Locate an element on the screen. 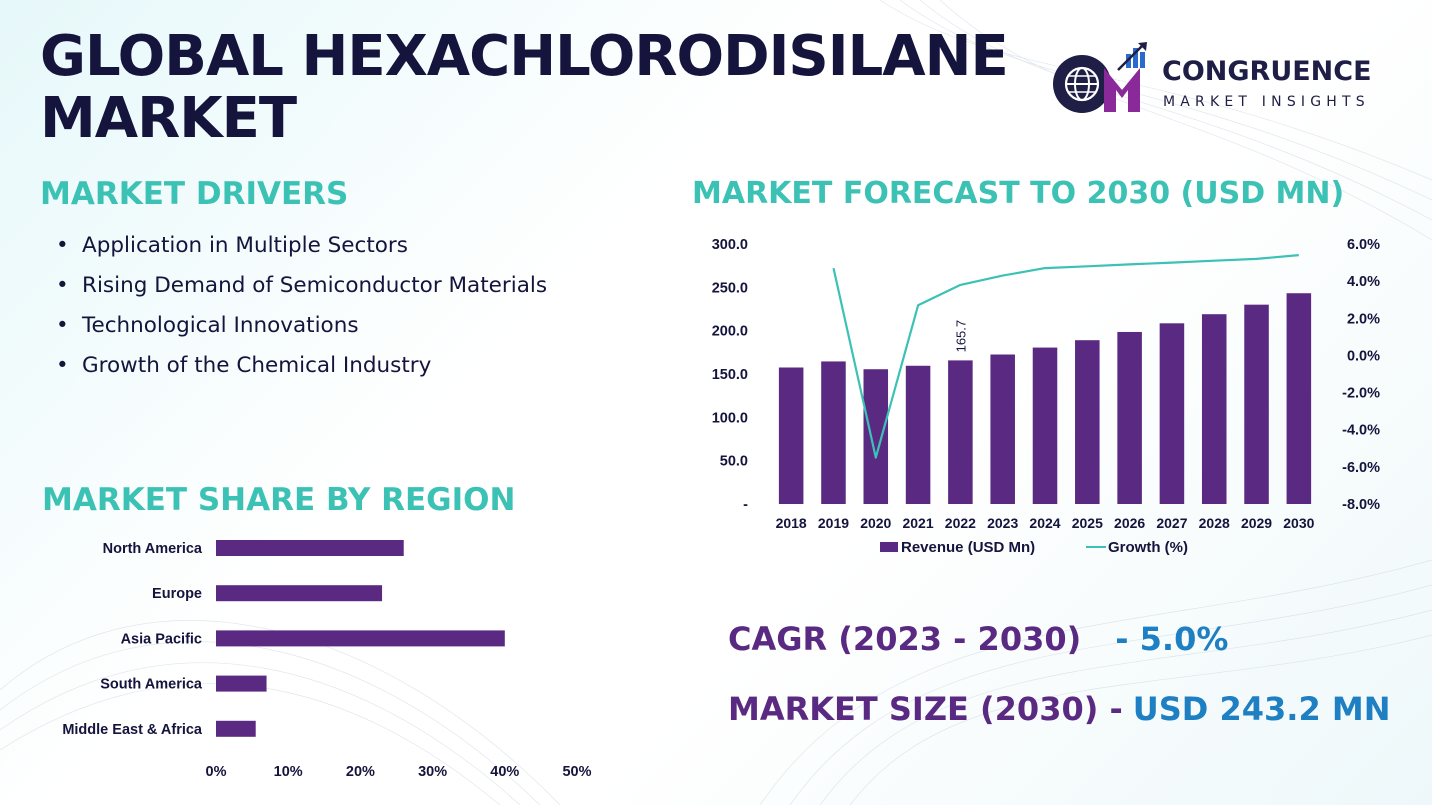  forecast-heading: MARKET FORECAST TO 2030 (USD MN) is located at coordinates (1018, 193).